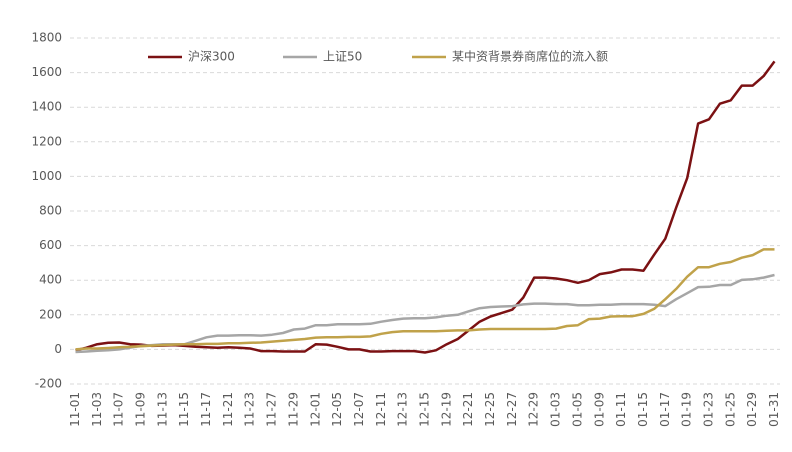 Image resolution: width=792 pixels, height=452 pixels. Describe the element at coordinates (381, 409) in the screenshot. I see `x-tick-label: 12-11` at that location.